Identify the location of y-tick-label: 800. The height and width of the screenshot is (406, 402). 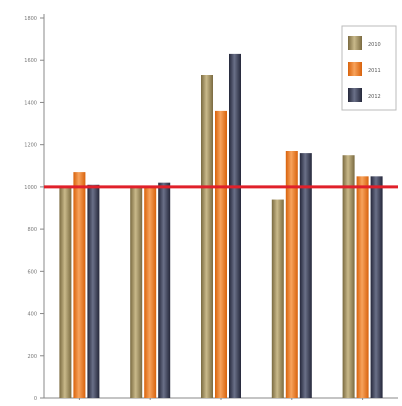
(32, 230).